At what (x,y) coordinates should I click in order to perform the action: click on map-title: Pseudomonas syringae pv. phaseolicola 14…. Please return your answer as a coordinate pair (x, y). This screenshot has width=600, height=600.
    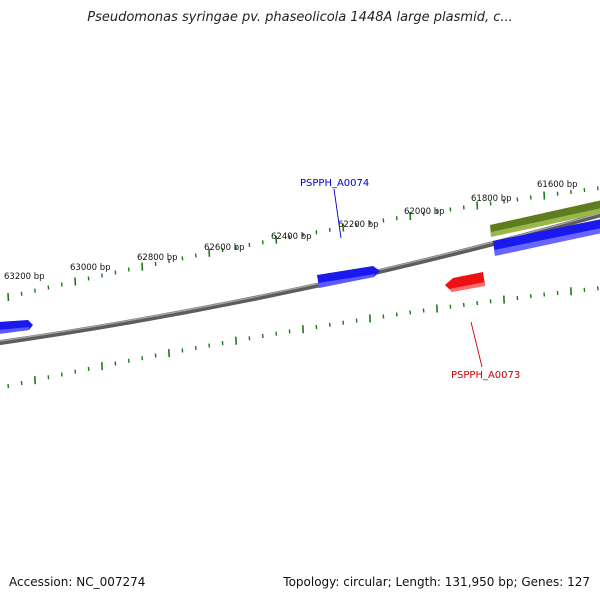
    Looking at the image, I should click on (300, 17).